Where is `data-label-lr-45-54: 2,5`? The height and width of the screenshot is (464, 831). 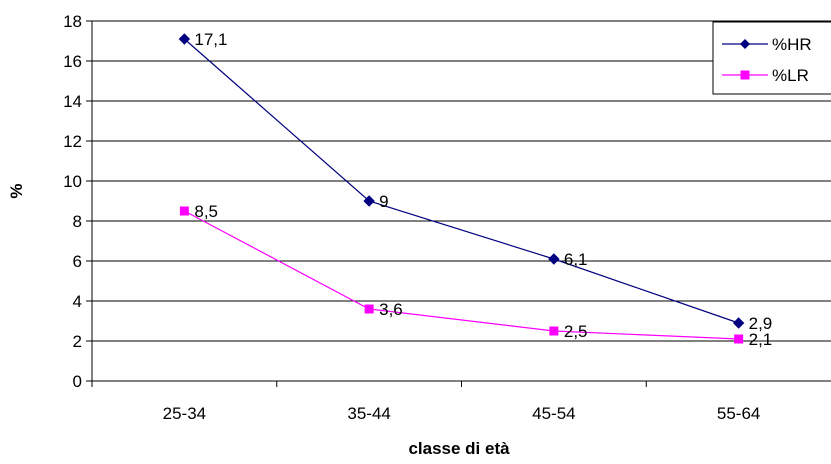 data-label-lr-45-54: 2,5 is located at coordinates (576, 331).